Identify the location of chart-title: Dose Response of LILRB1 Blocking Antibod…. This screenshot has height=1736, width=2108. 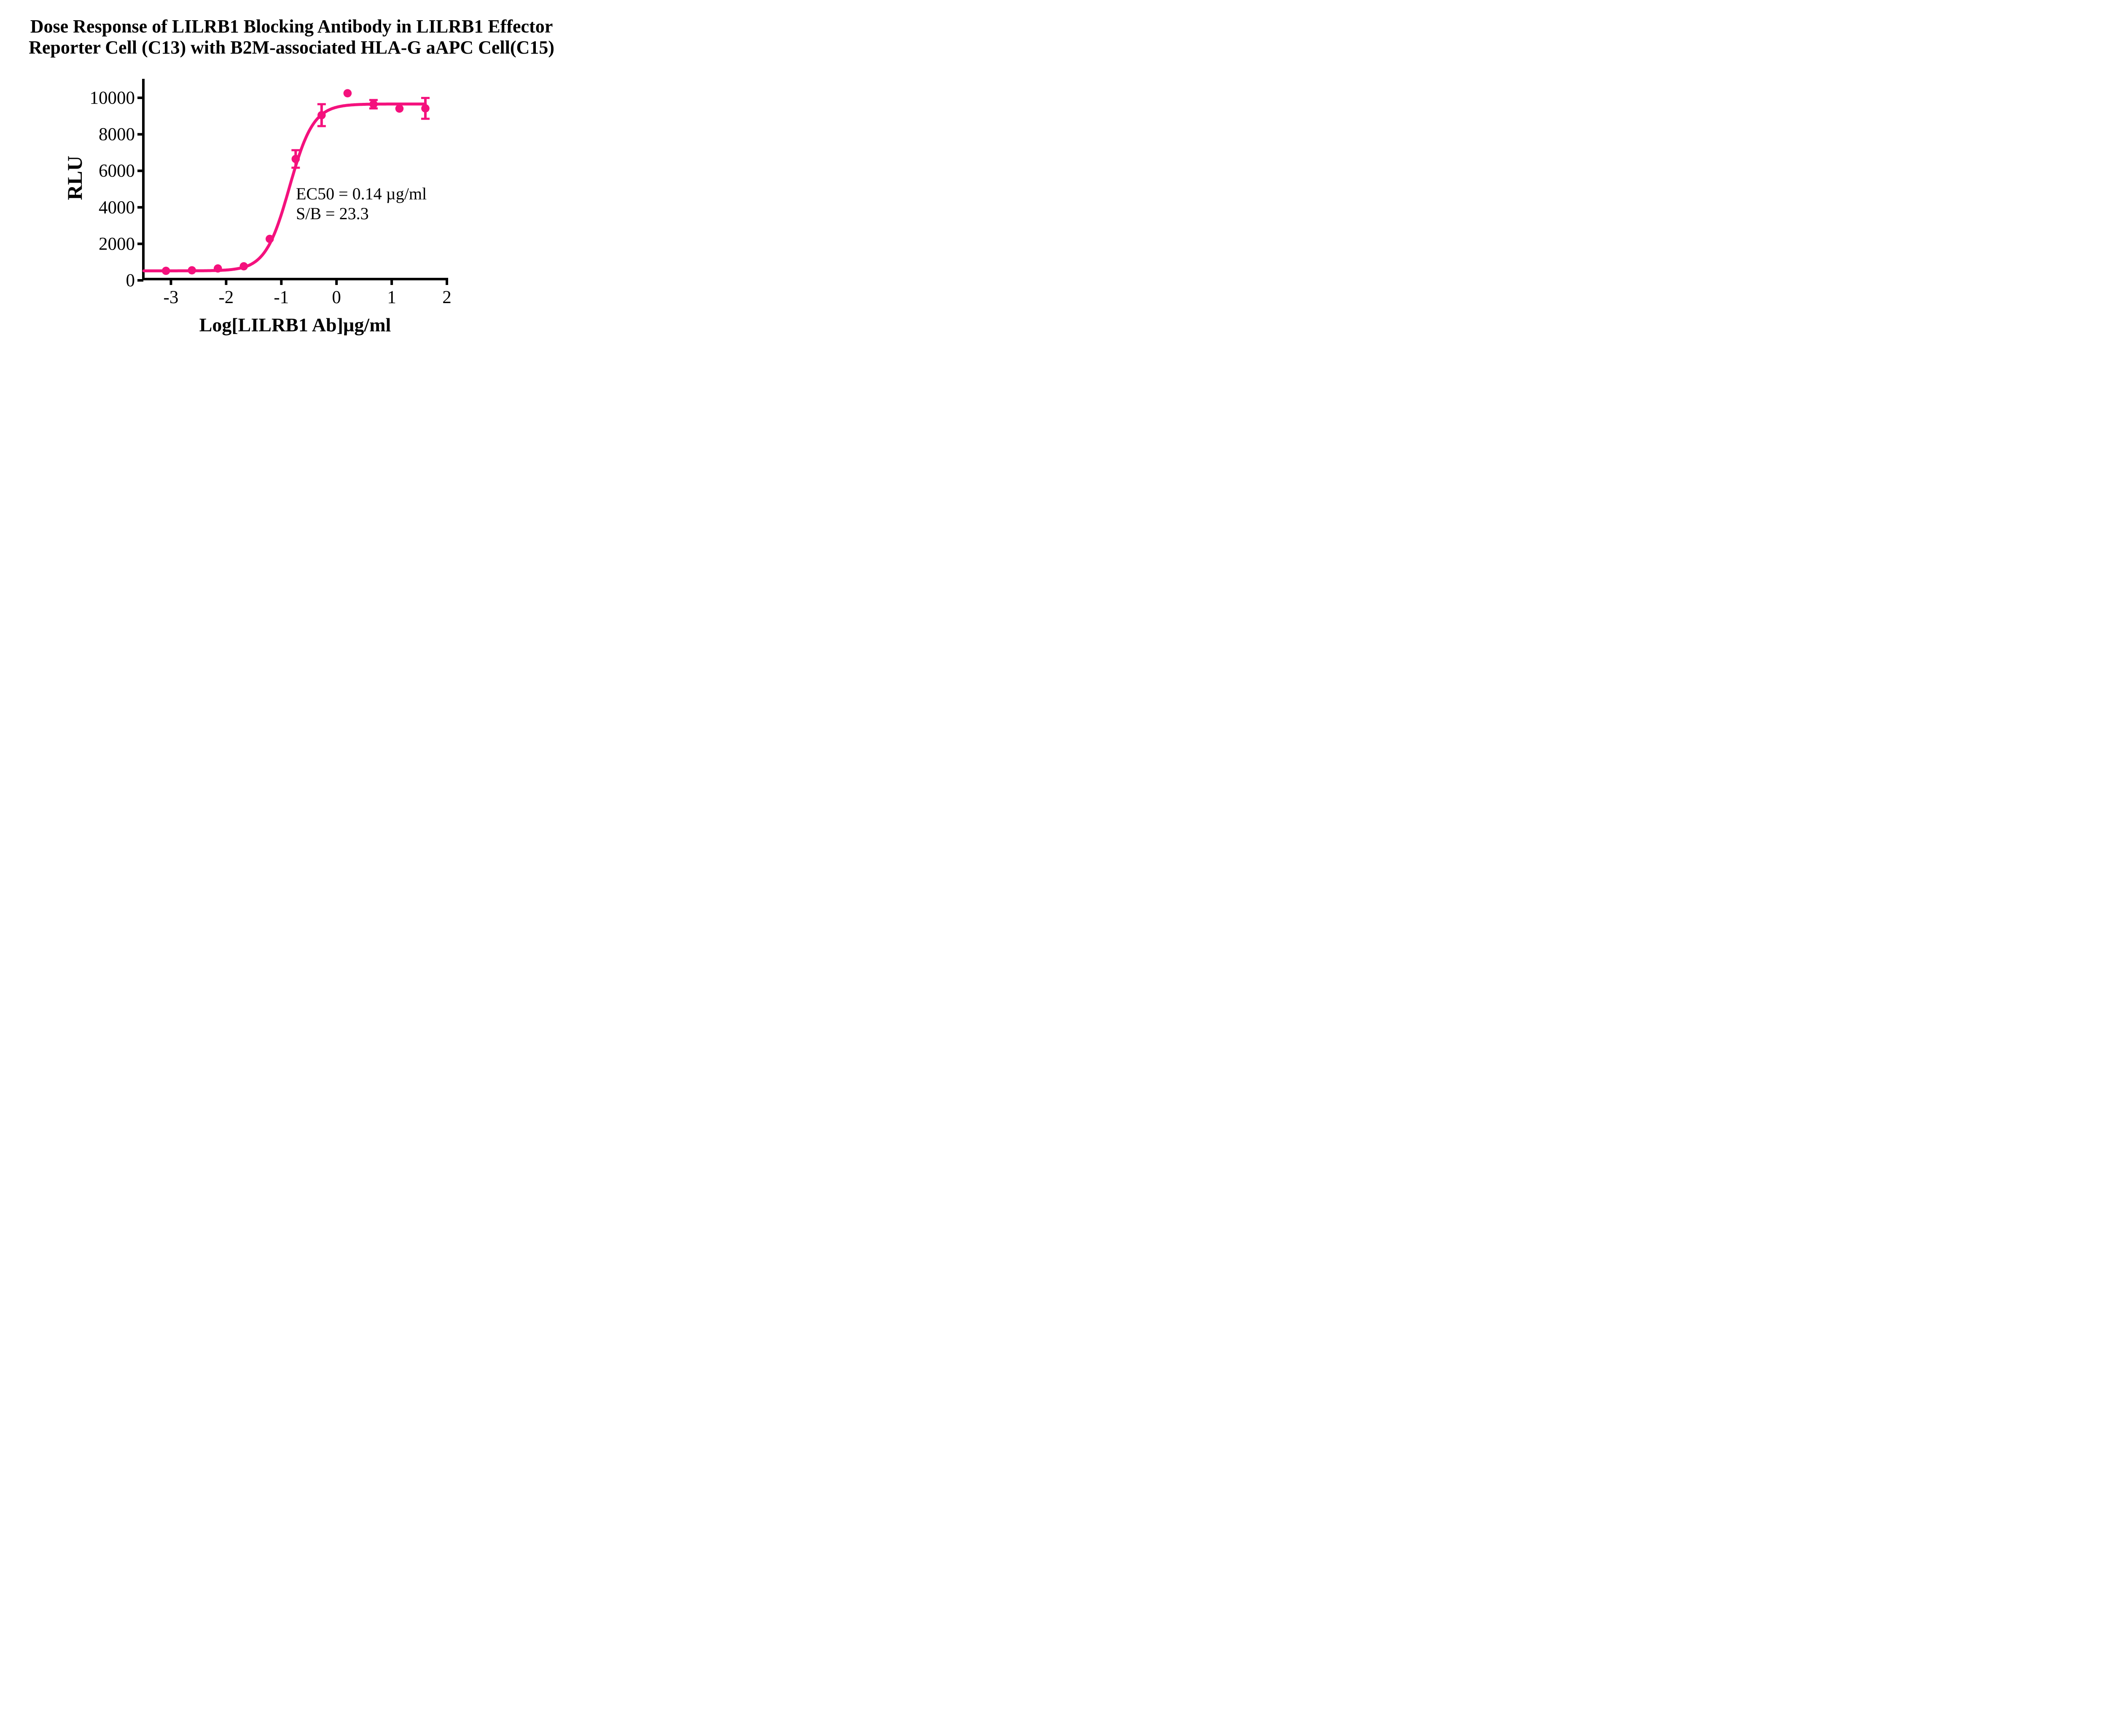
(291, 37).